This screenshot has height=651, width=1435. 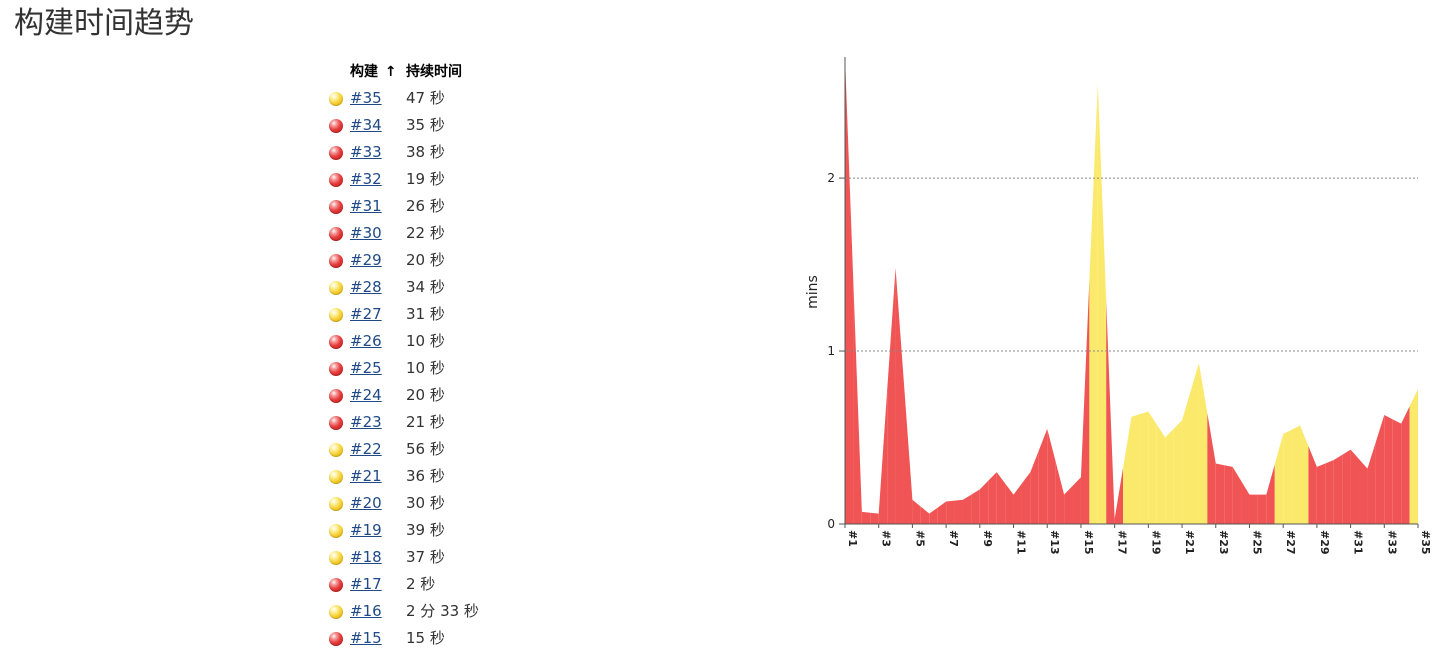 What do you see at coordinates (442, 583) in the screenshot?
I see `duration-cell: 2 秒` at bounding box center [442, 583].